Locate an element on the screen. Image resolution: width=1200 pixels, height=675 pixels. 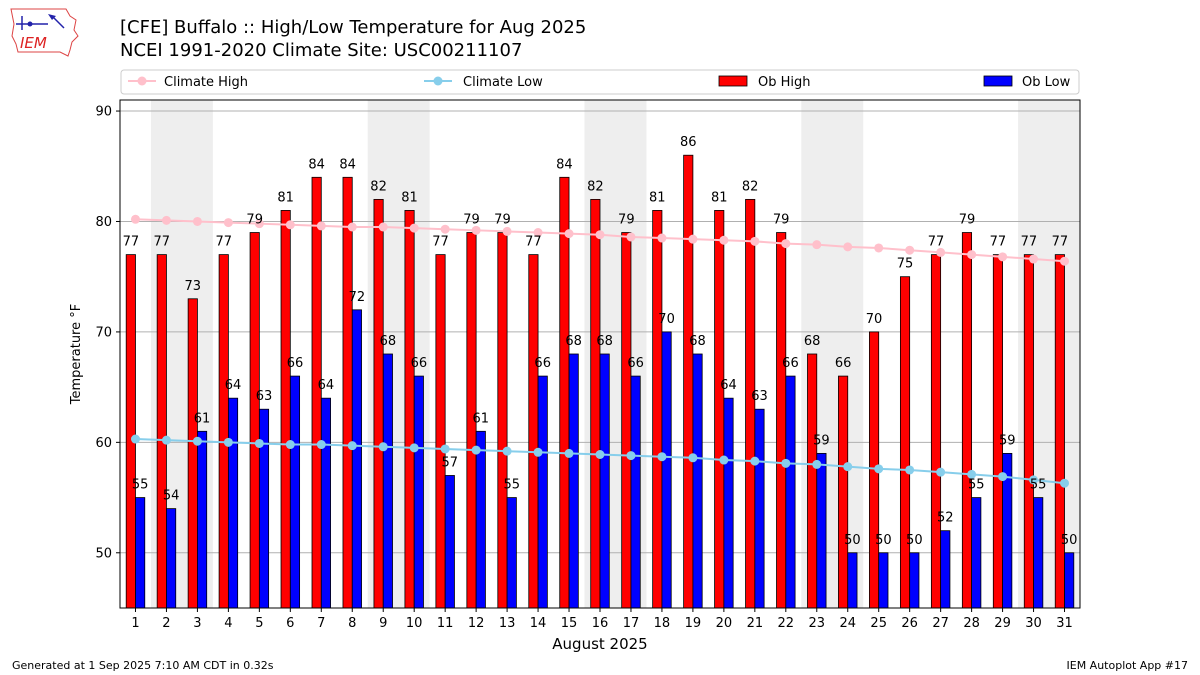
x-tick-label-24: 24 is located at coordinates (847, 623).